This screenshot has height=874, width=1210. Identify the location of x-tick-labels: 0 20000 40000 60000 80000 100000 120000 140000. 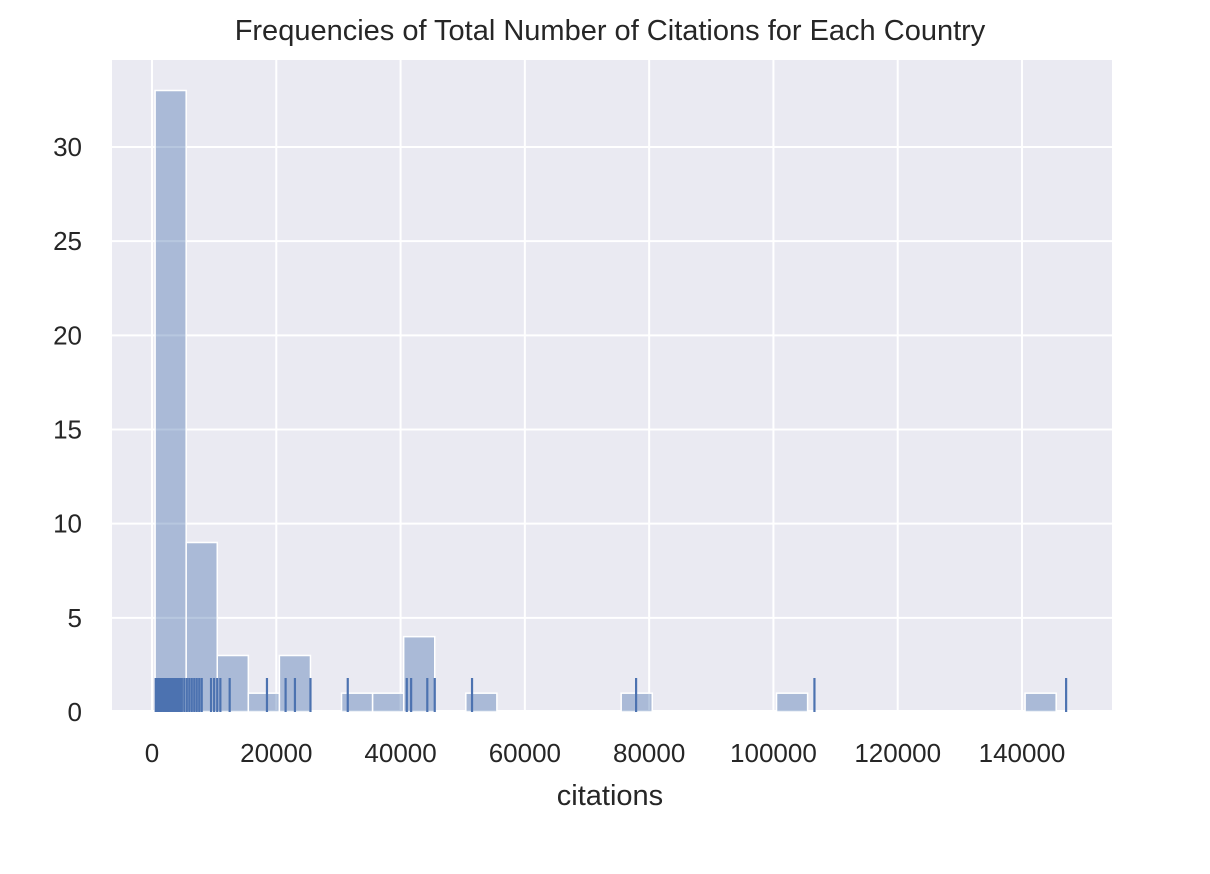
(605, 753).